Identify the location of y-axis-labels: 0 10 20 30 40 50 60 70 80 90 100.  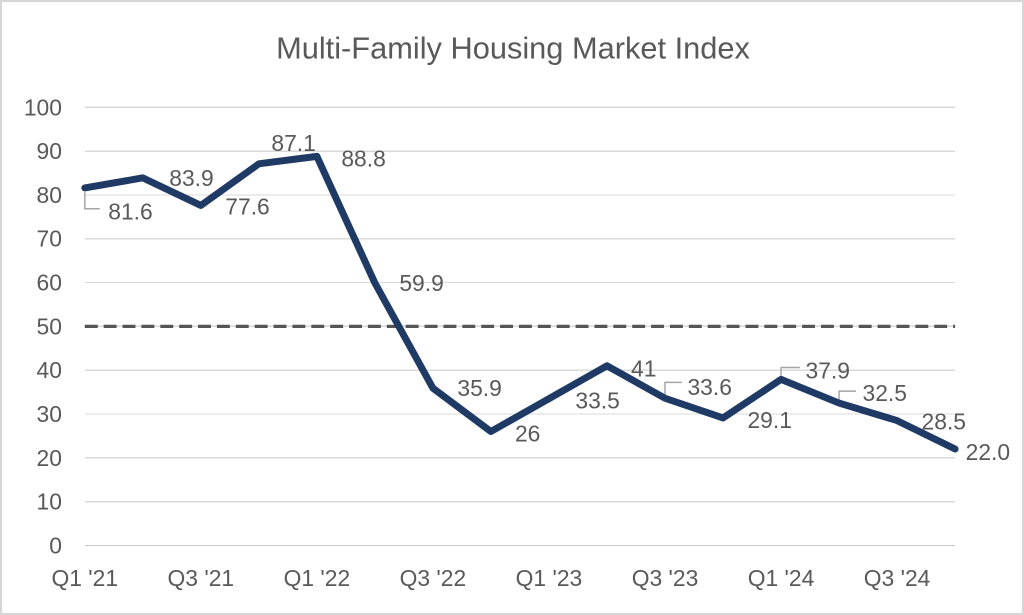
(43, 326).